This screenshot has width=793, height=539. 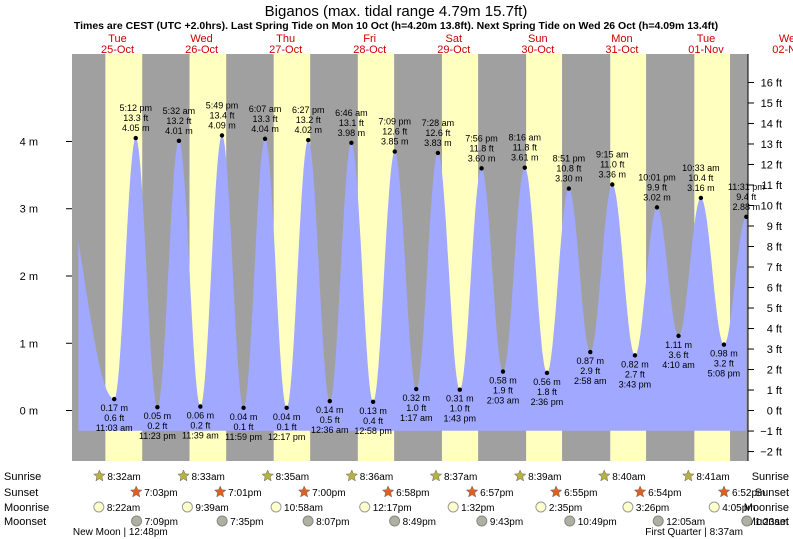 What do you see at coordinates (201, 39) in the screenshot?
I see `day-of-week-label: Wed` at bounding box center [201, 39].